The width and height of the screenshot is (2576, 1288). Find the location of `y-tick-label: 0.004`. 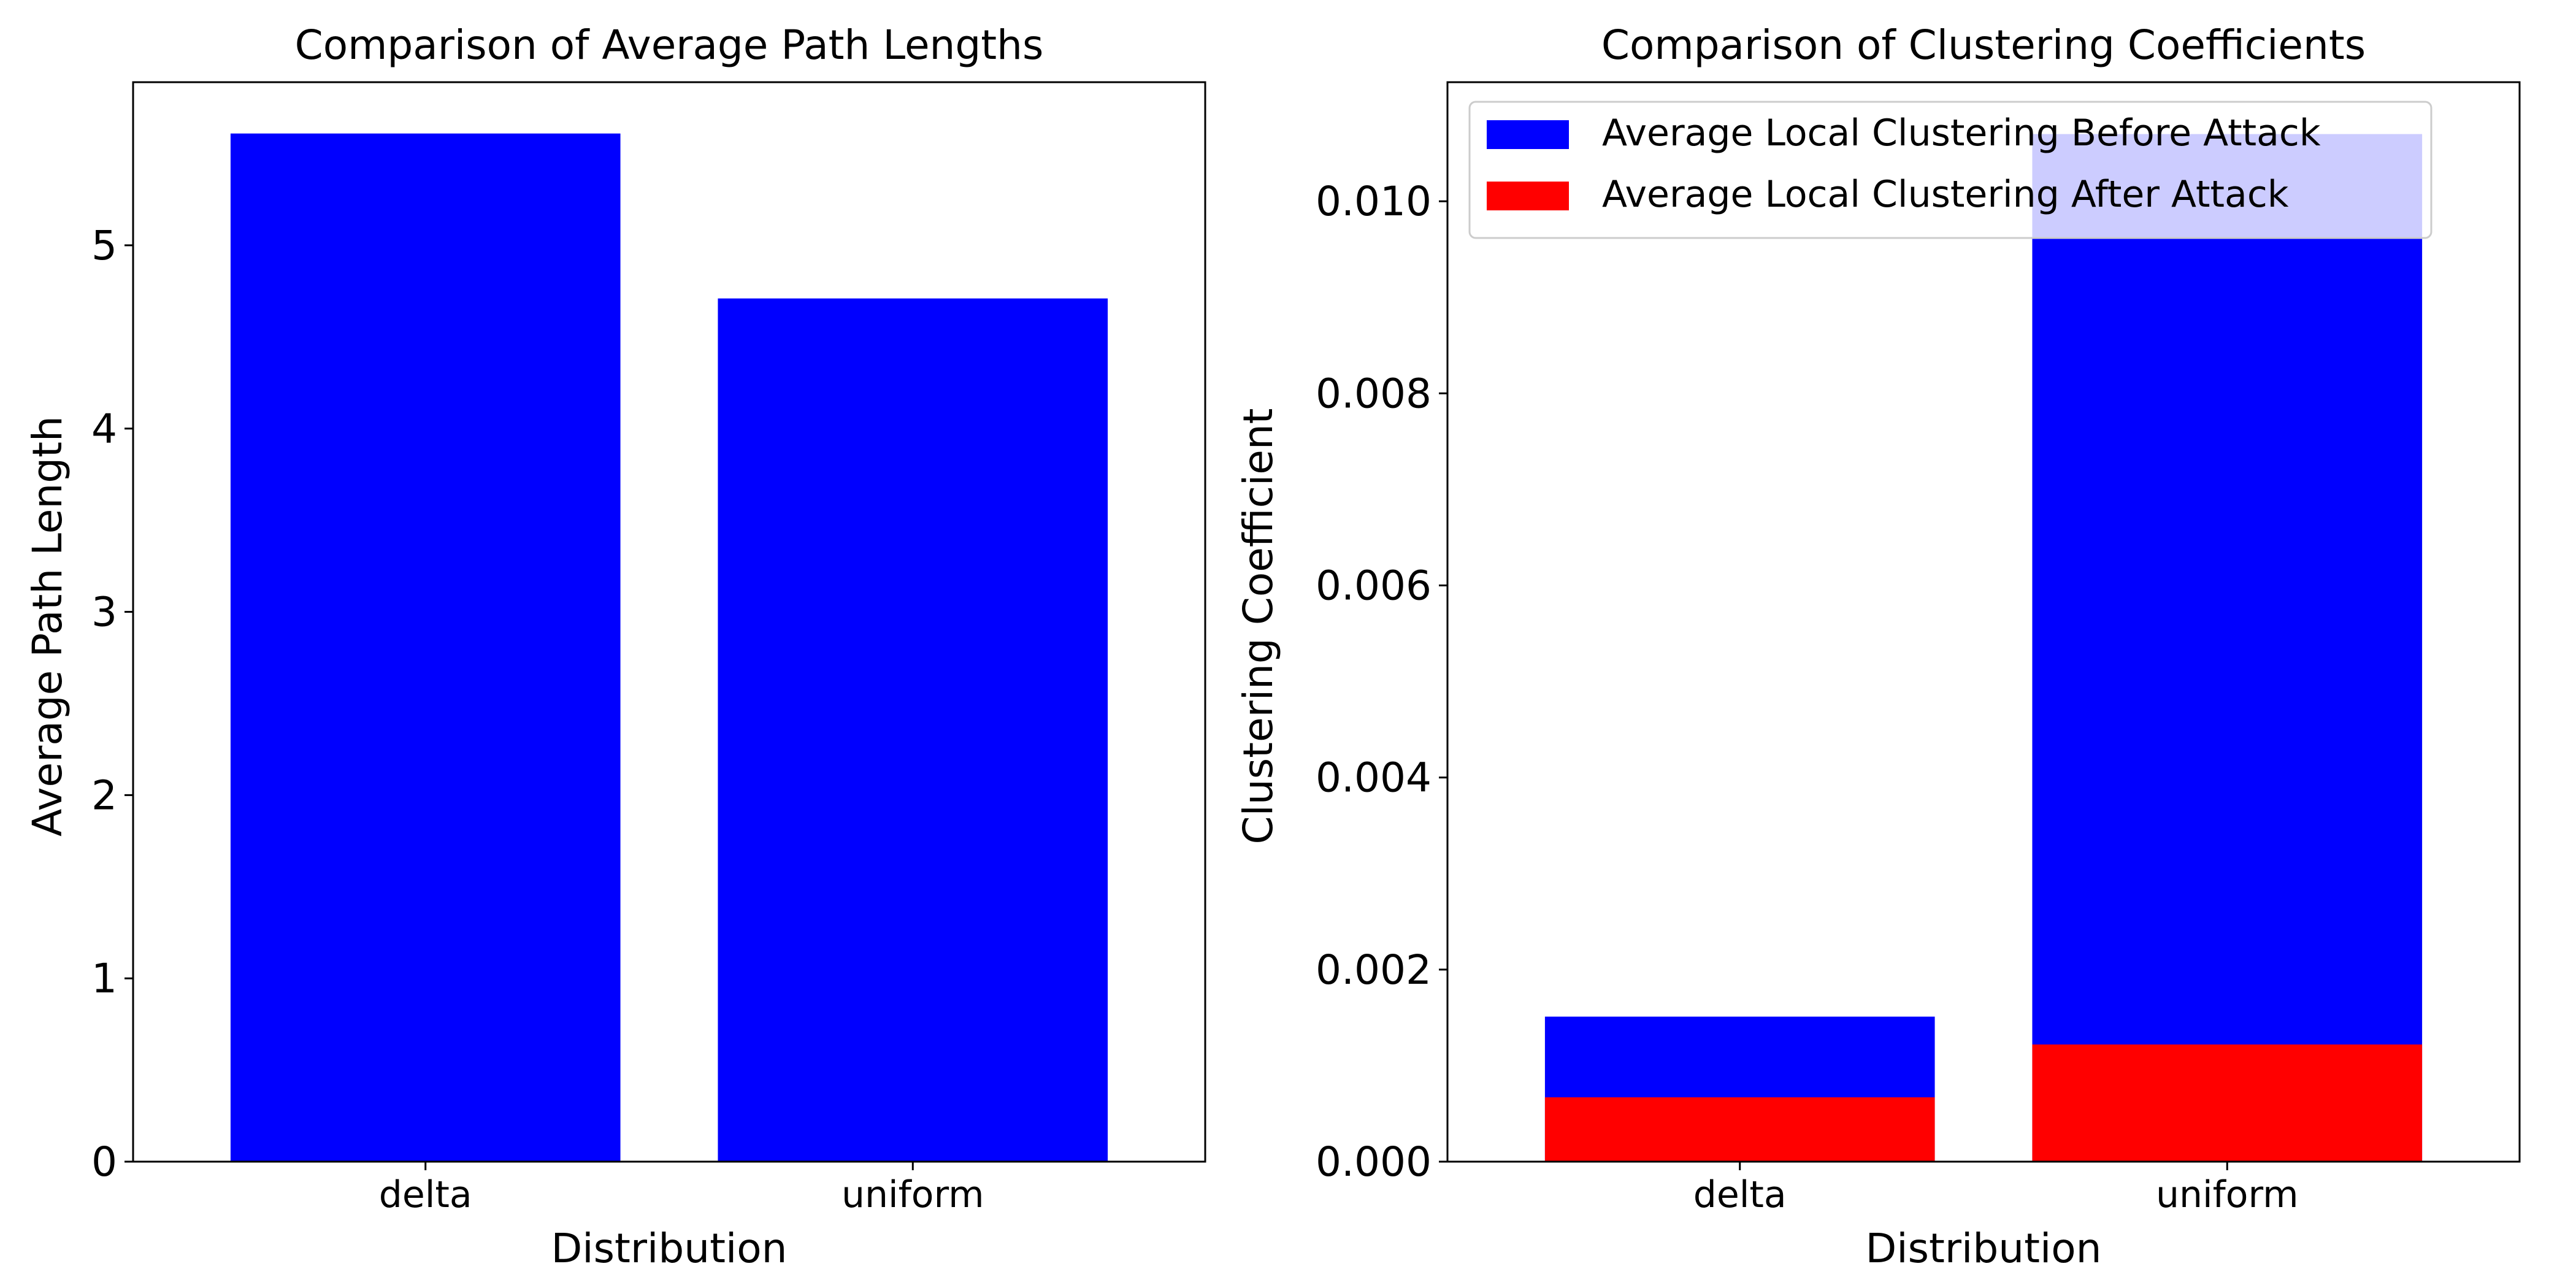

y-tick-label: 0.004 is located at coordinates (1374, 778).